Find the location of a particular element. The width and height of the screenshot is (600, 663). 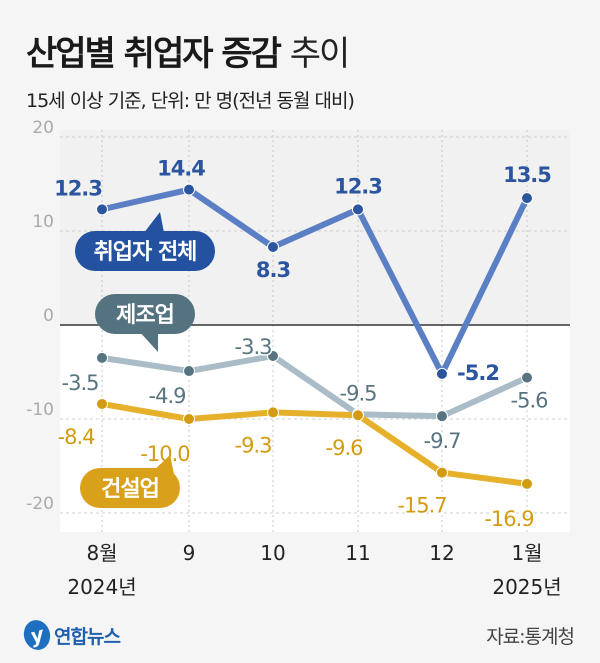

y-tick-label: -20 is located at coordinates (40, 504).